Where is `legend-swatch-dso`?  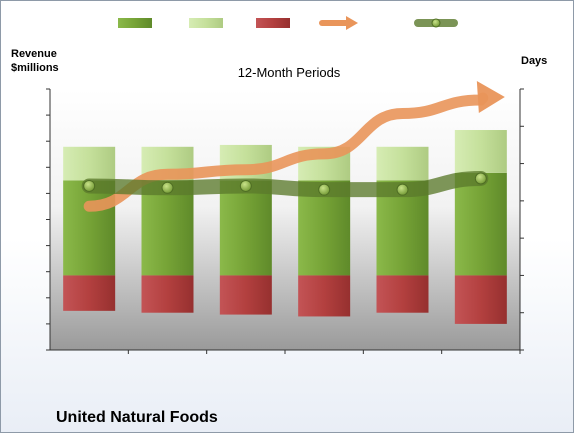
legend-swatch-dso is located at coordinates (206, 23).